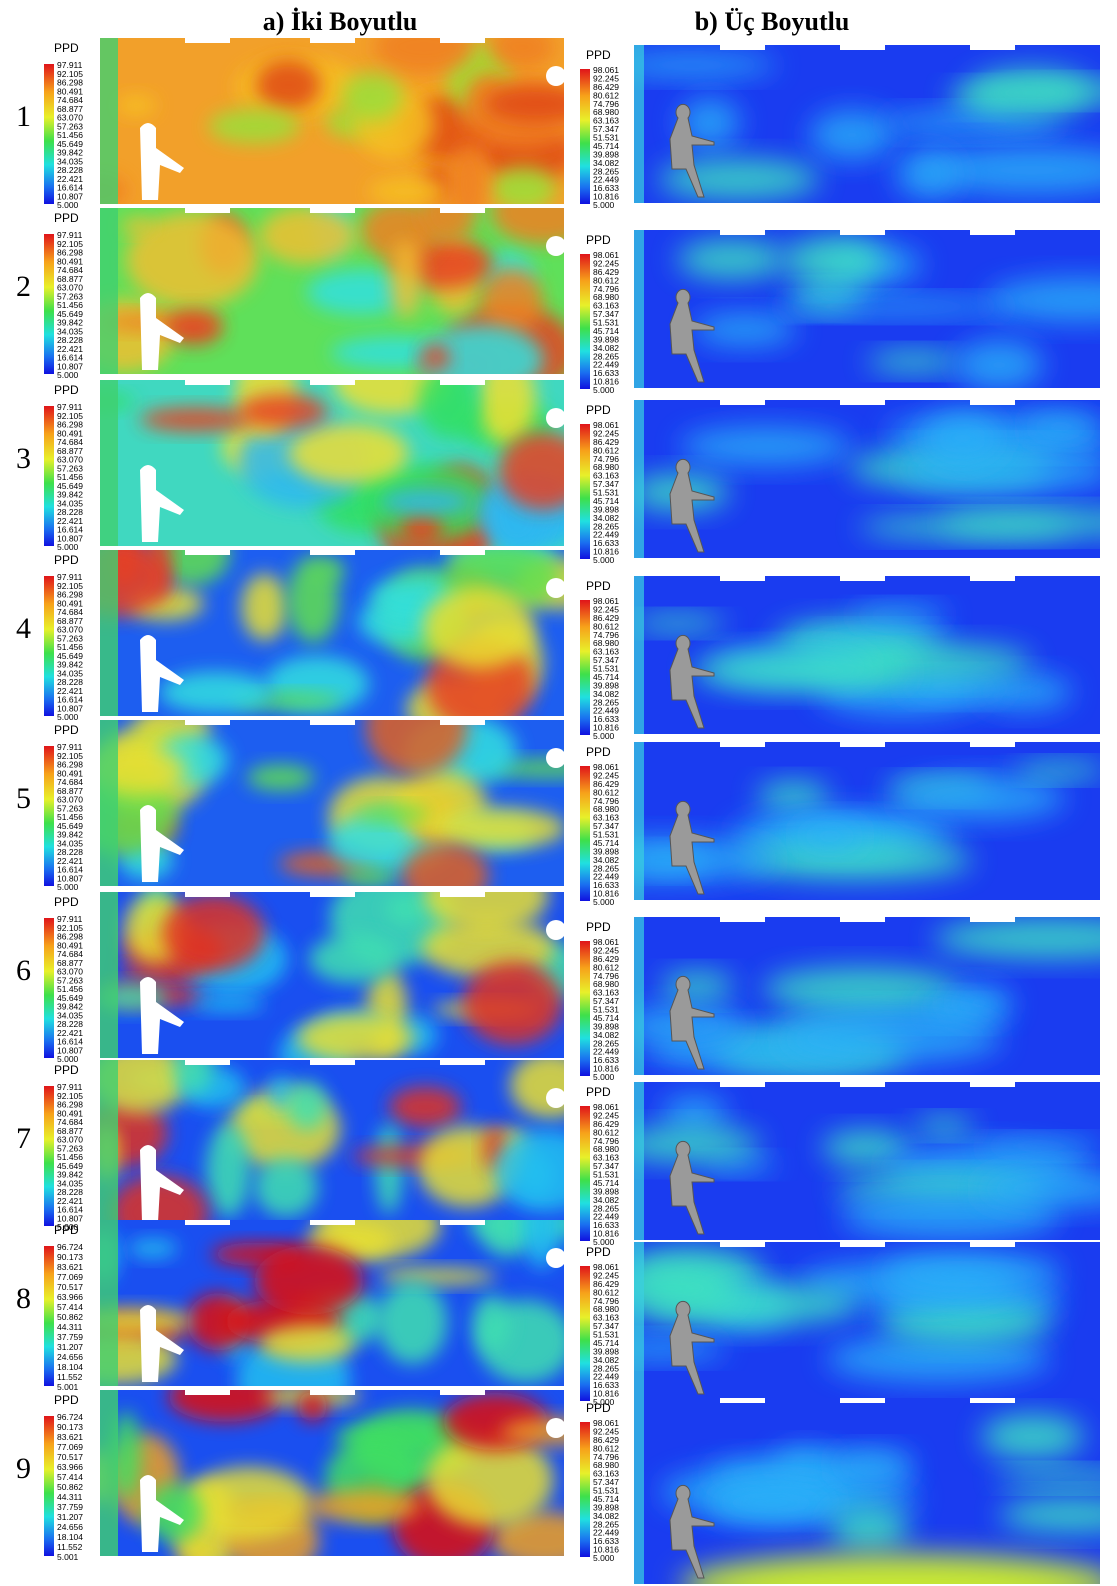 Image resolution: width=1117 pixels, height=1586 pixels. Describe the element at coordinates (70, 83) in the screenshot. I see `legend-label: 86.298` at that location.